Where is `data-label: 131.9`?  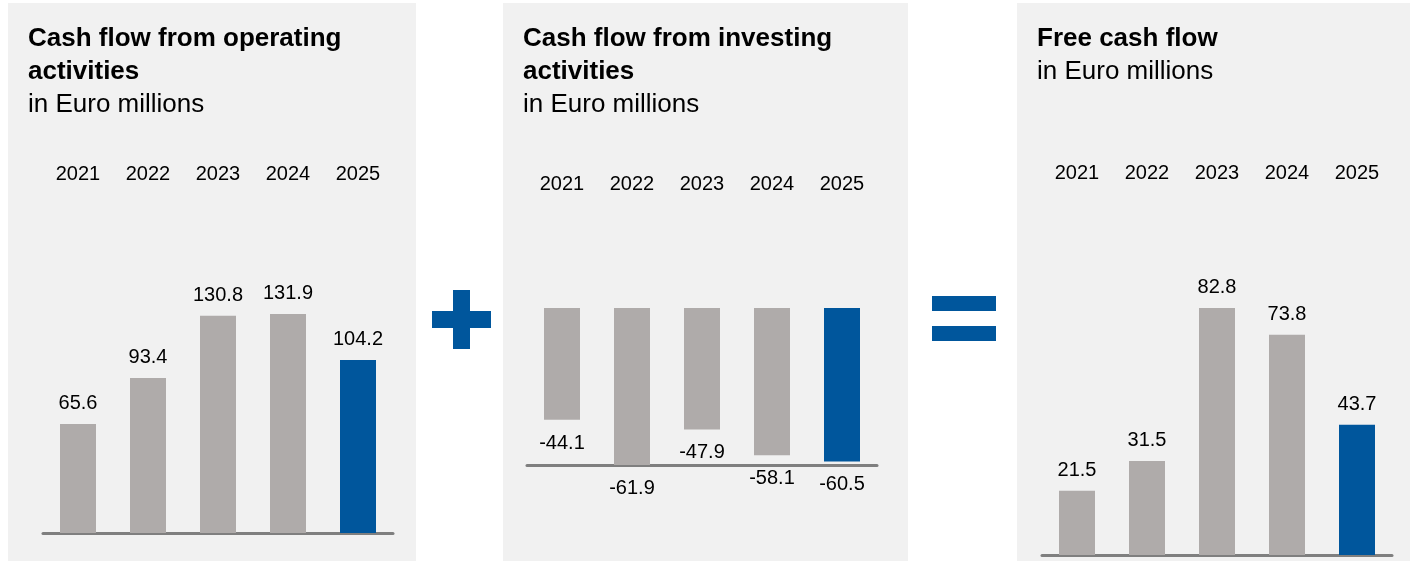 data-label: 131.9 is located at coordinates (288, 292).